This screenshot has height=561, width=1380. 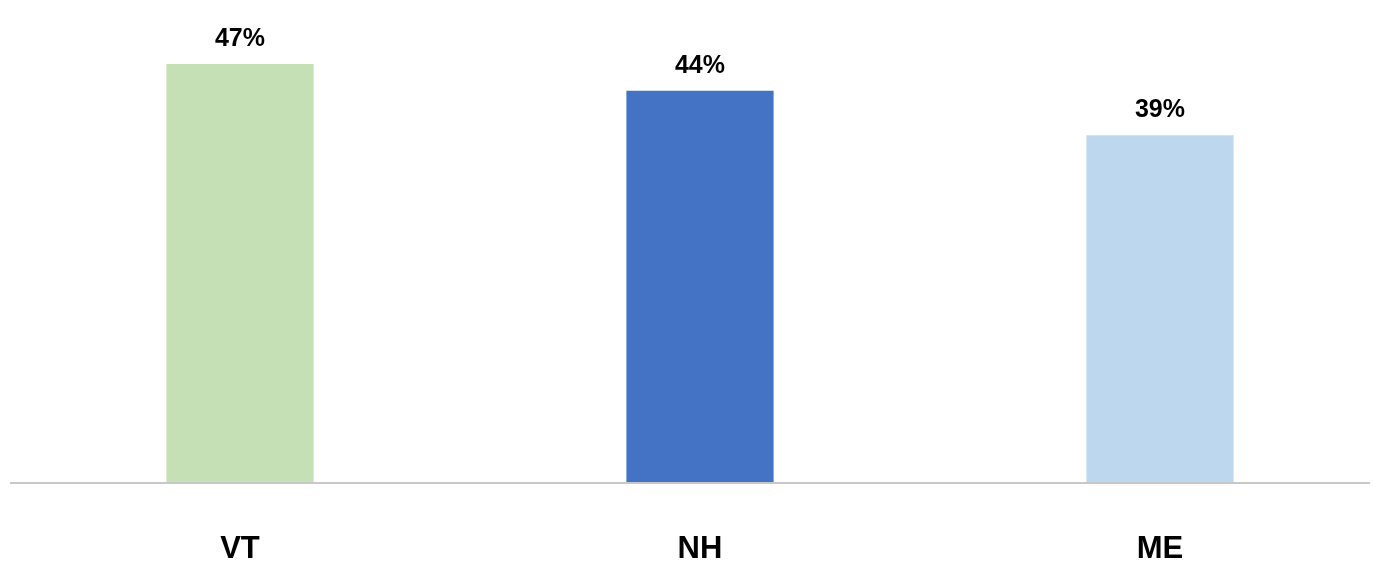 What do you see at coordinates (700, 63) in the screenshot?
I see `data-label: 44%` at bounding box center [700, 63].